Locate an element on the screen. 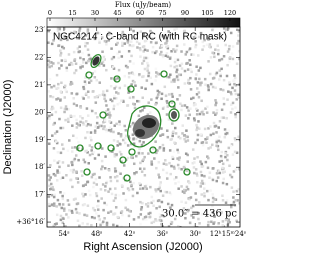 Image resolution: width=320 pixels, height=254 pixels. y-tick-label: 23′ is located at coordinates (40, 30).